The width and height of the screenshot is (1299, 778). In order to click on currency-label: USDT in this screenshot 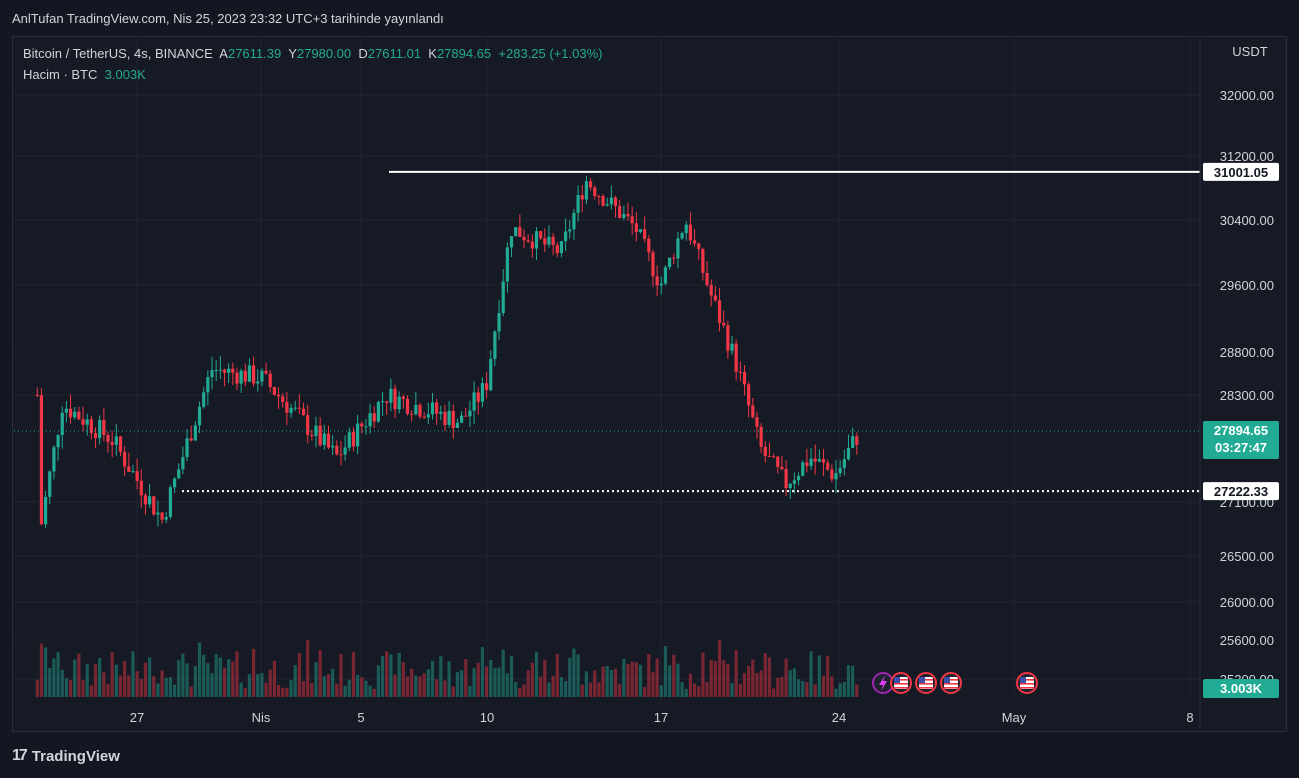, I will do `click(1249, 51)`.